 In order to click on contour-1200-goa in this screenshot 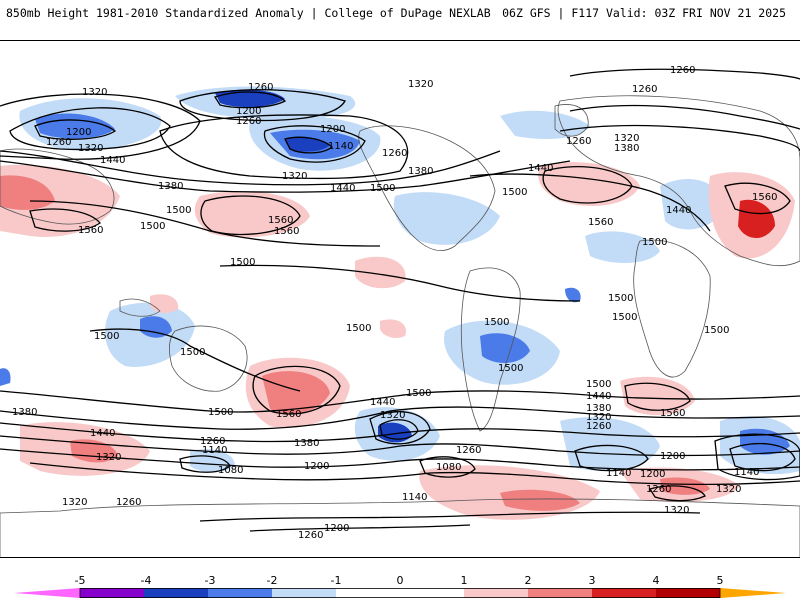, I will do `click(314, 144)`.